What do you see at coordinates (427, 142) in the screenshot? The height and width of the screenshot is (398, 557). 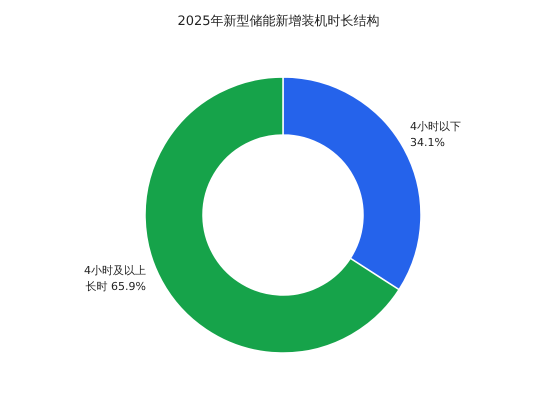 I see `data-label: 34.1%` at bounding box center [427, 142].